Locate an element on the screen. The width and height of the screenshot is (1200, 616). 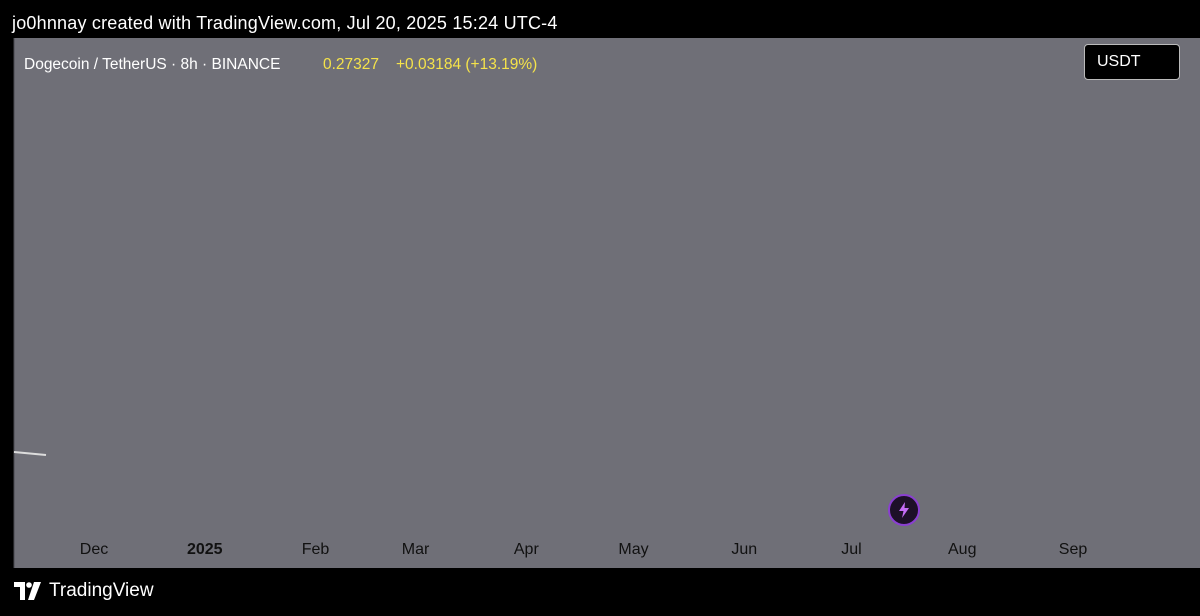
time-tick-Mar: Mar is located at coordinates (416, 549).